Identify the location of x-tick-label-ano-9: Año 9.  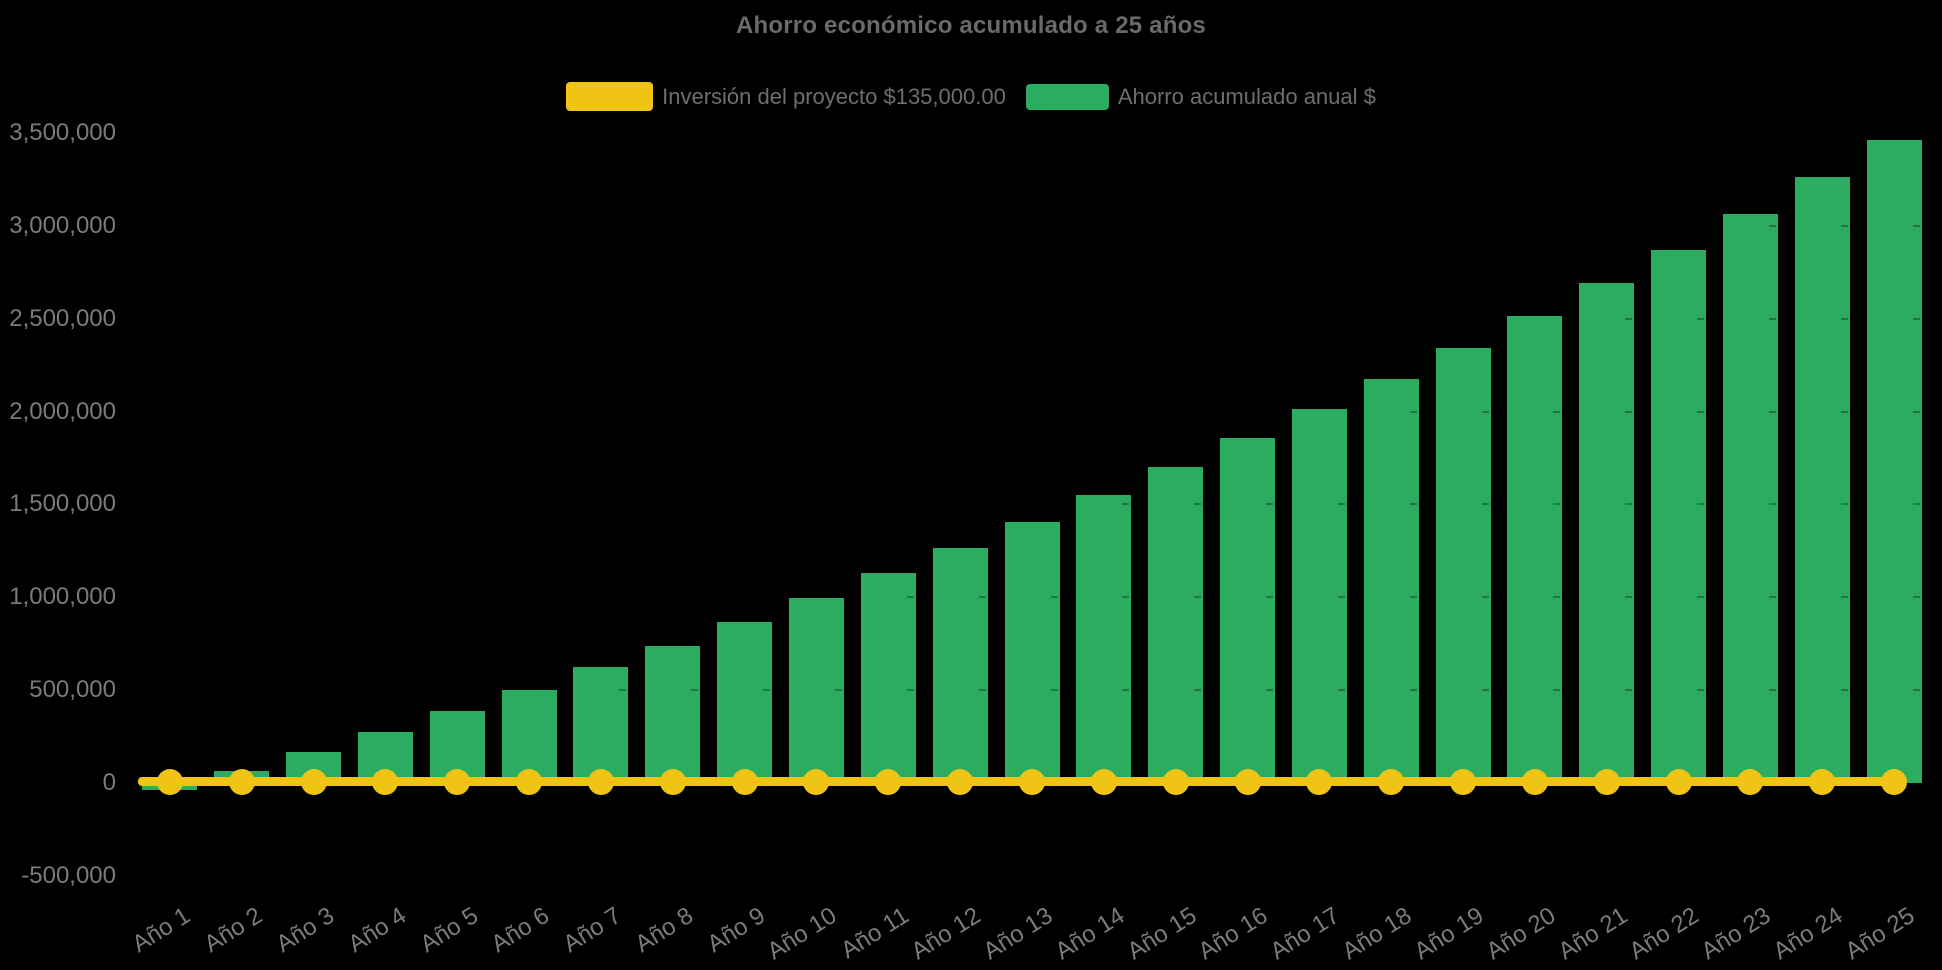
(736, 930).